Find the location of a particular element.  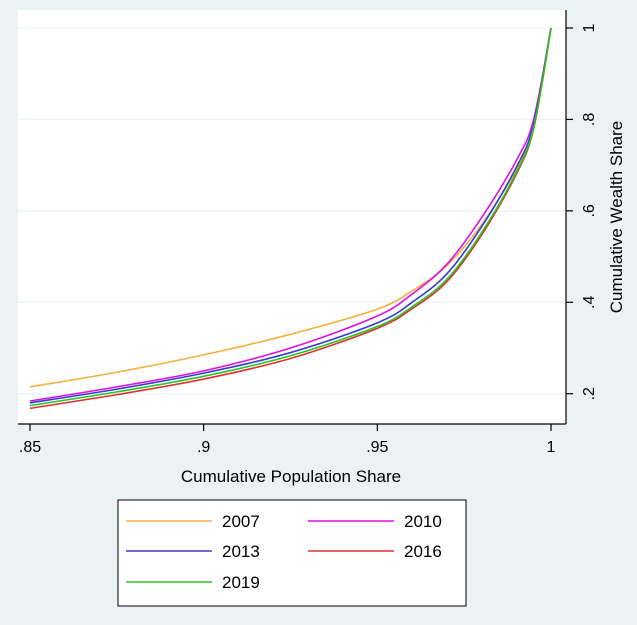

legend: 2007 2010 2013 2016 2019 is located at coordinates (284, 552).